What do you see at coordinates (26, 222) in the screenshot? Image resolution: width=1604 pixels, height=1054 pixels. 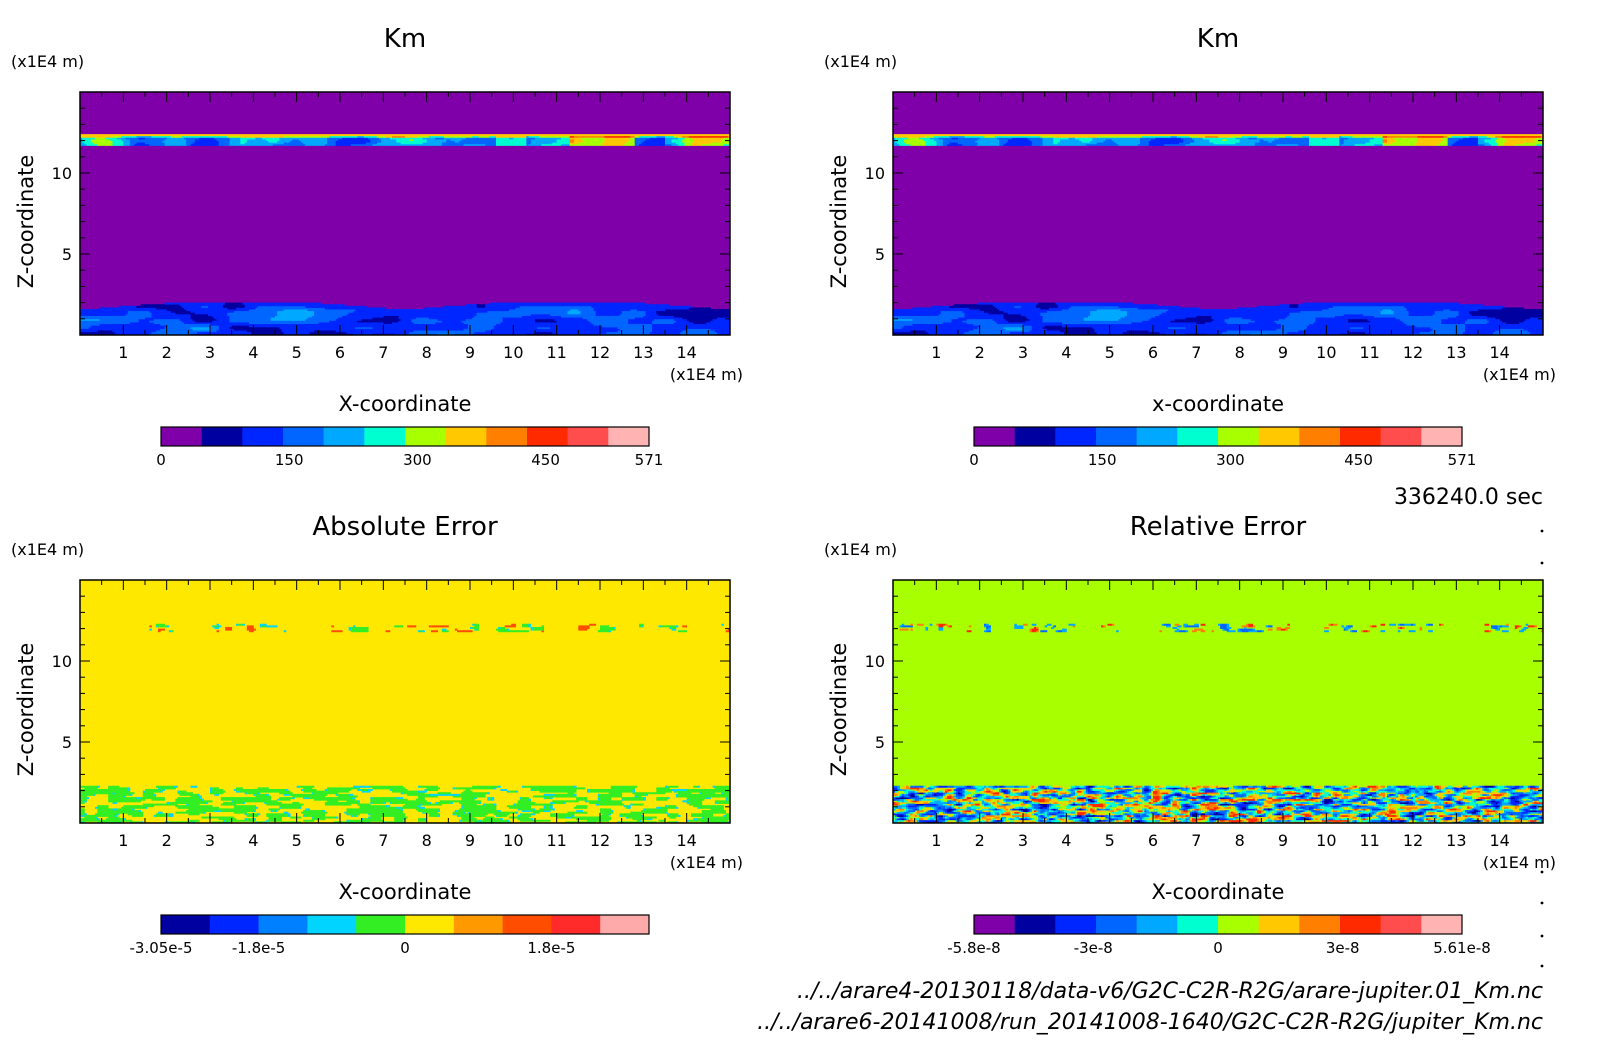 I see `y-axis-label: Z-coordinate` at bounding box center [26, 222].